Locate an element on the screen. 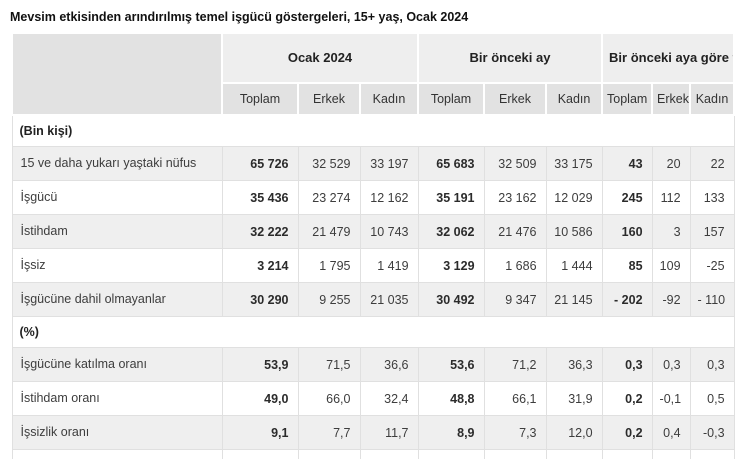 Image resolution: width=750 pixels, height=459 pixels. value-cell: 33 175 is located at coordinates (574, 163).